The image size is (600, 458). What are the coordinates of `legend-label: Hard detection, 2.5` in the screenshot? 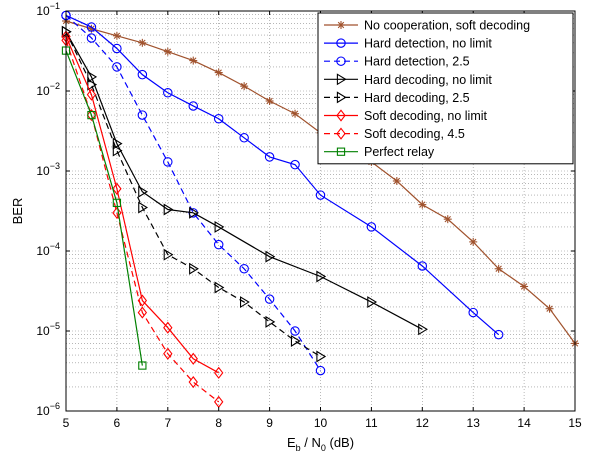 It's located at (417, 62).